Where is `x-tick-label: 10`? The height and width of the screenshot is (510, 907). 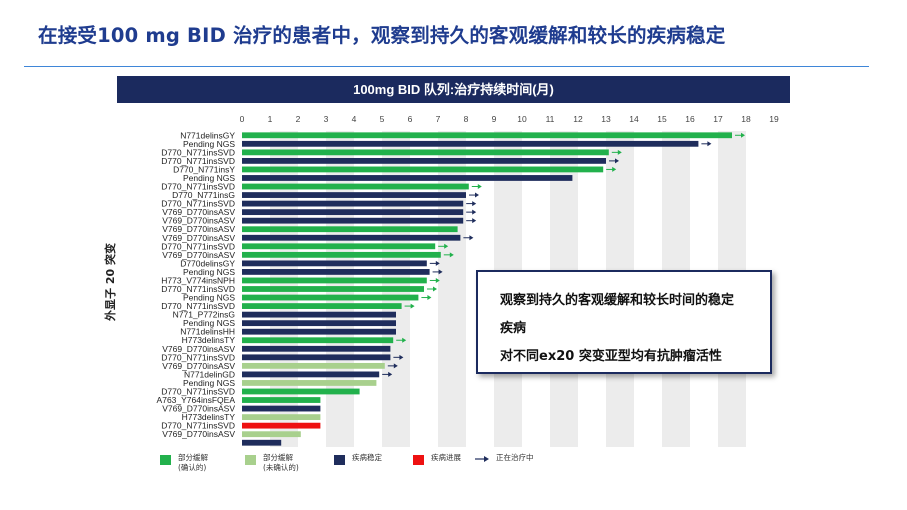
x-tick-label: 10 is located at coordinates (522, 119).